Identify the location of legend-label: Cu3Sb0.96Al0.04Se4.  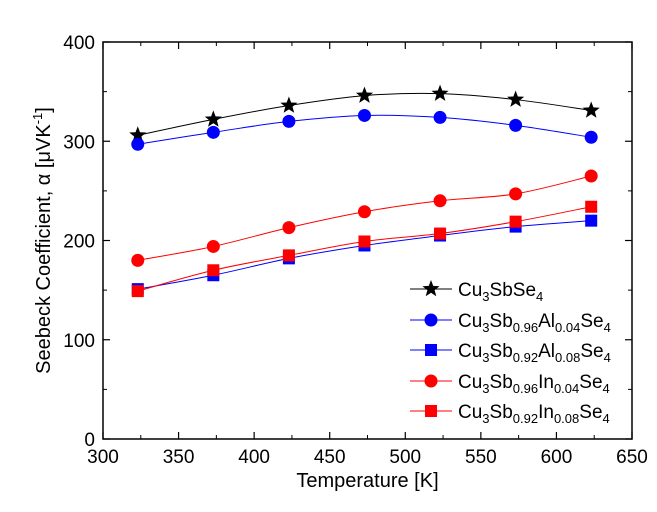
(534, 323).